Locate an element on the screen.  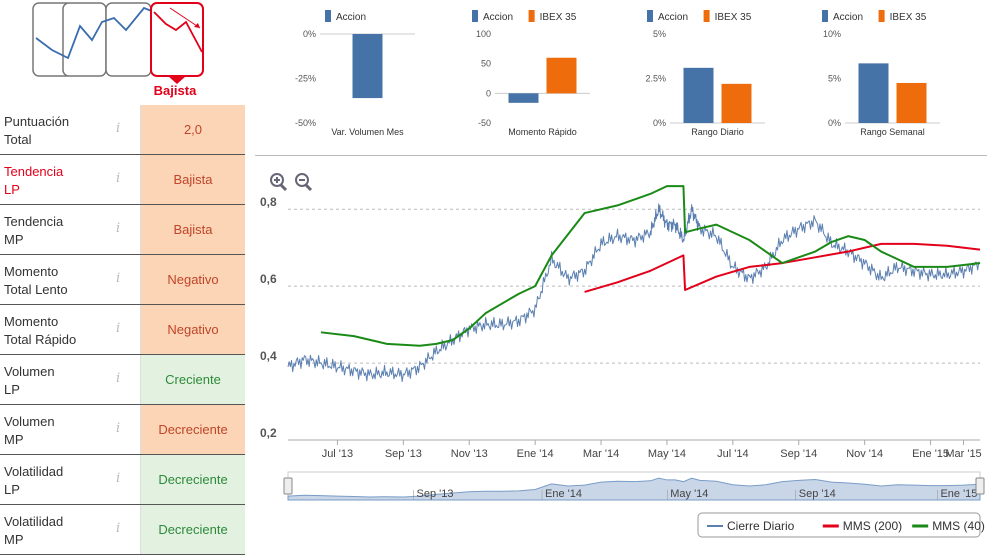
indicator-label-cell: Tendencia LP i is located at coordinates (70, 179).